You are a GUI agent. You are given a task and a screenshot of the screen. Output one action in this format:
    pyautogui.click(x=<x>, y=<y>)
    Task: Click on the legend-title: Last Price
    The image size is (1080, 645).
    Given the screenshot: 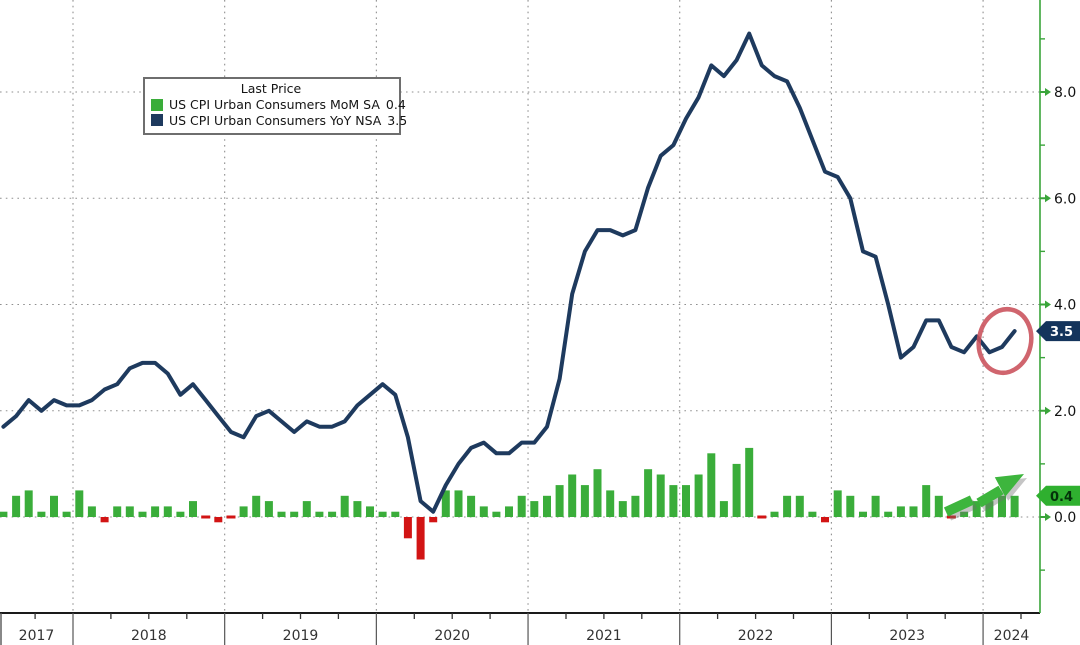 What is the action you would take?
    pyautogui.click(x=271, y=88)
    